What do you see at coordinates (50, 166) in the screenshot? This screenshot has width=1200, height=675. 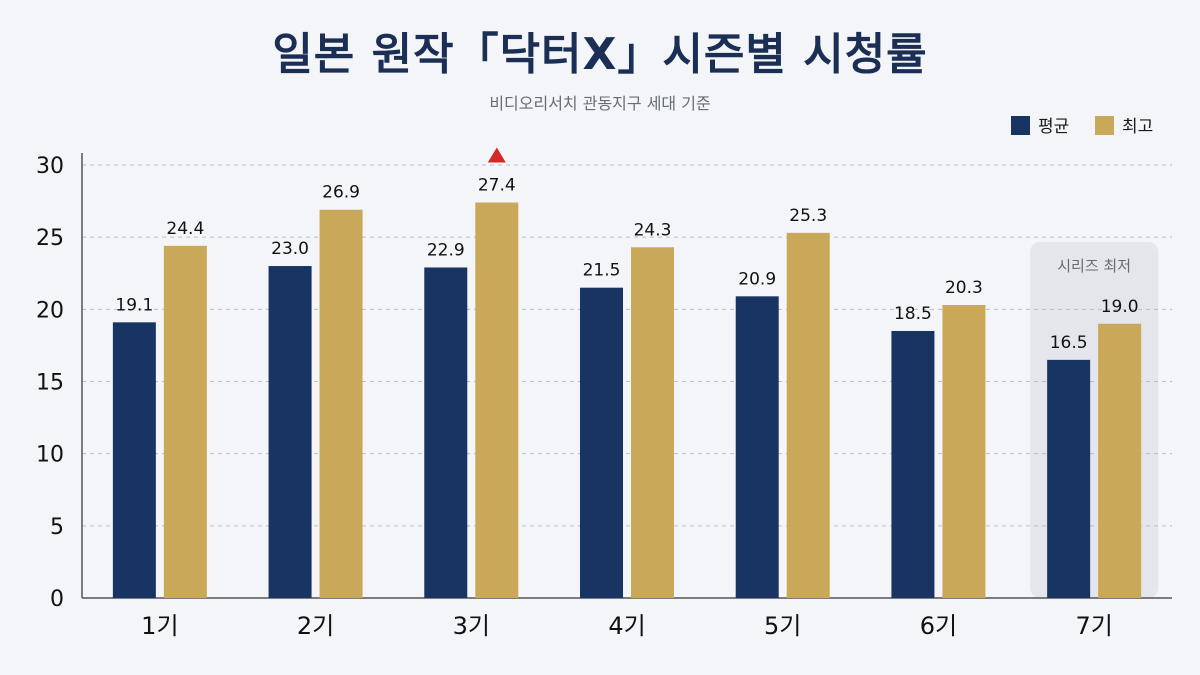 I see `y-tick-label: 30` at bounding box center [50, 166].